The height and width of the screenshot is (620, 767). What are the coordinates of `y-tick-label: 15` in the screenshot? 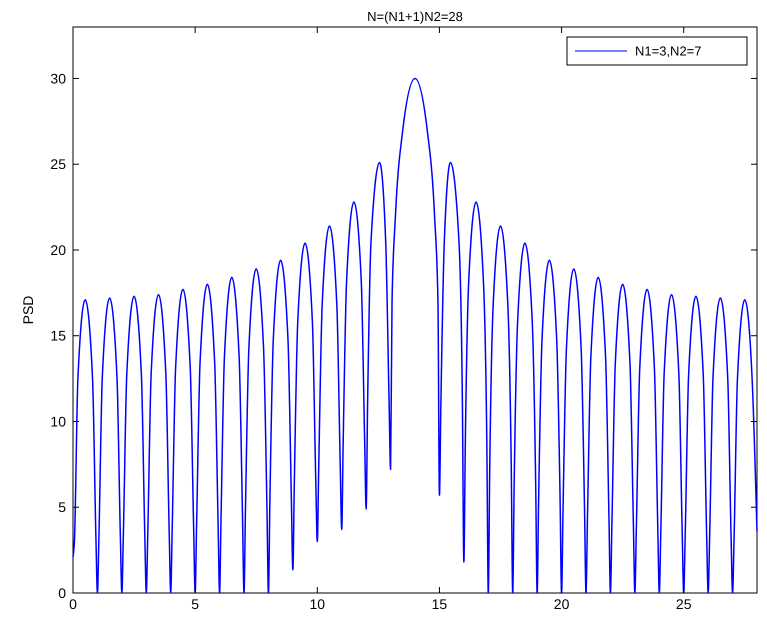 It's located at (58, 336).